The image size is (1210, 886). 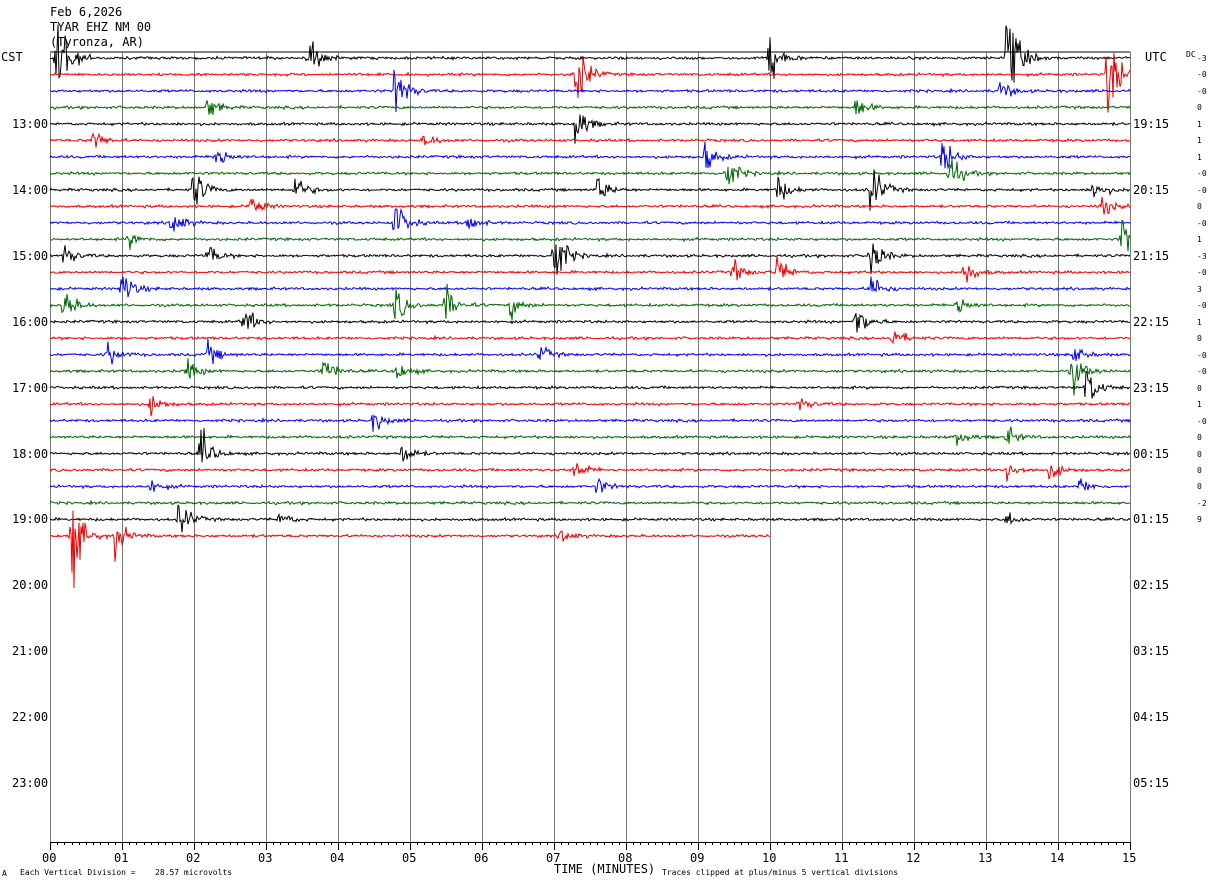 I want to click on utc-hour-label: 01:15, so click(x=1151, y=519).